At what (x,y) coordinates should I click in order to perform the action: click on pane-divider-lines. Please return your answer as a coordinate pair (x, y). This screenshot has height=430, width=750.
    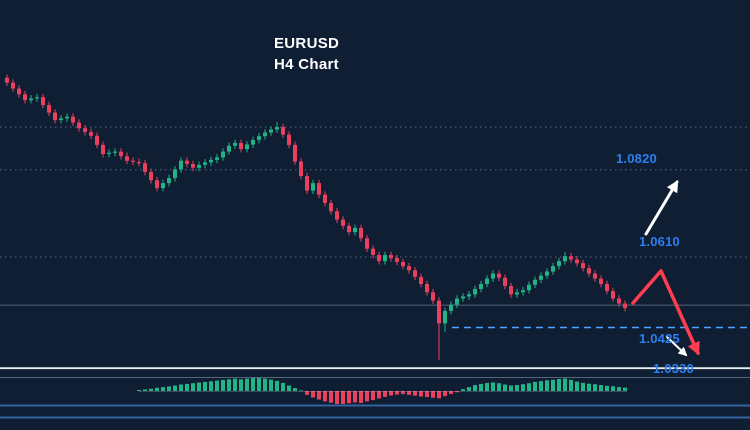
    Looking at the image, I should click on (375, 398).